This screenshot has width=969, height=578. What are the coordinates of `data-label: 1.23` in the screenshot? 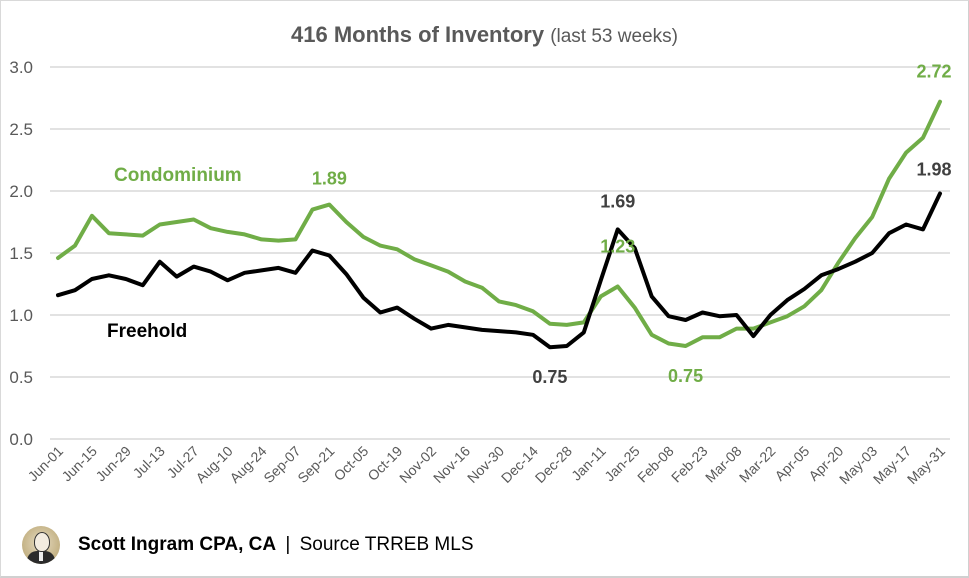 It's located at (617, 246).